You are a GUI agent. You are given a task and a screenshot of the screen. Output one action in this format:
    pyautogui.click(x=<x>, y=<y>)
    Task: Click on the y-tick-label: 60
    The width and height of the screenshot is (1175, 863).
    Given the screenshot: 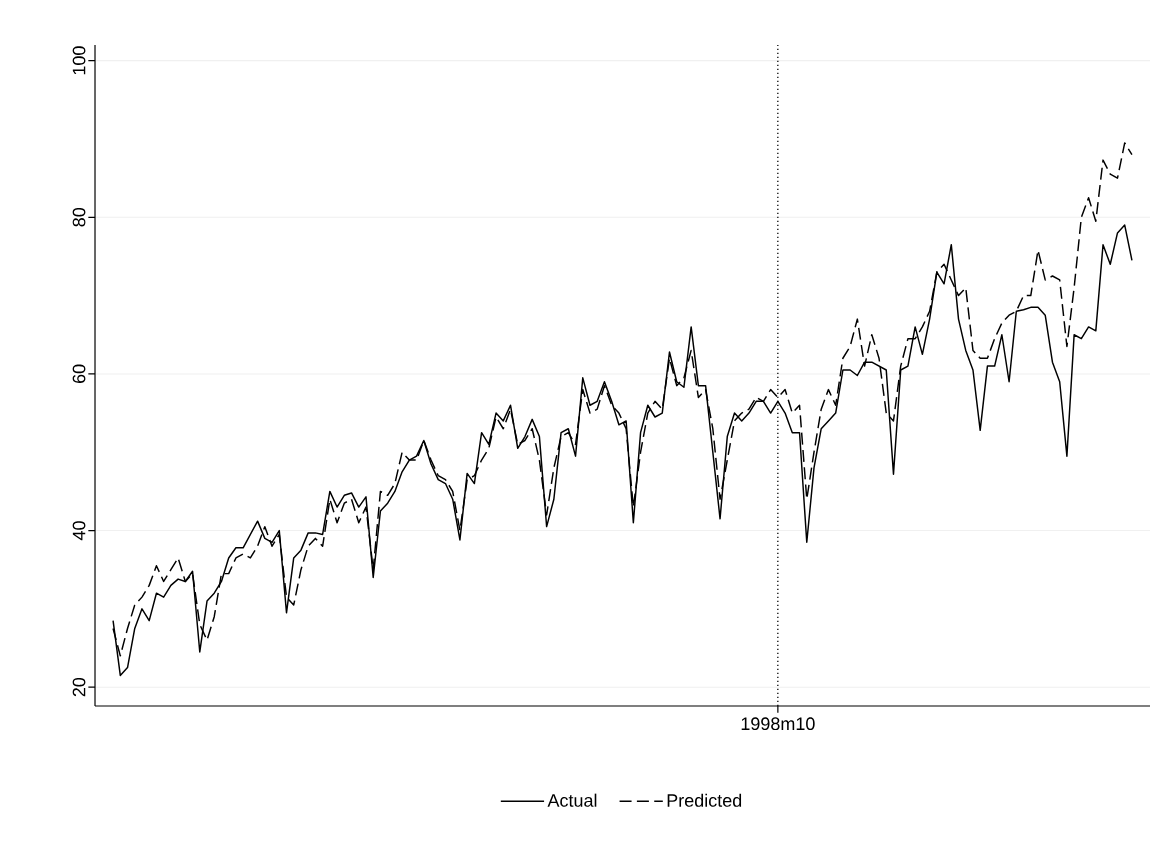 What is the action you would take?
    pyautogui.click(x=79, y=374)
    